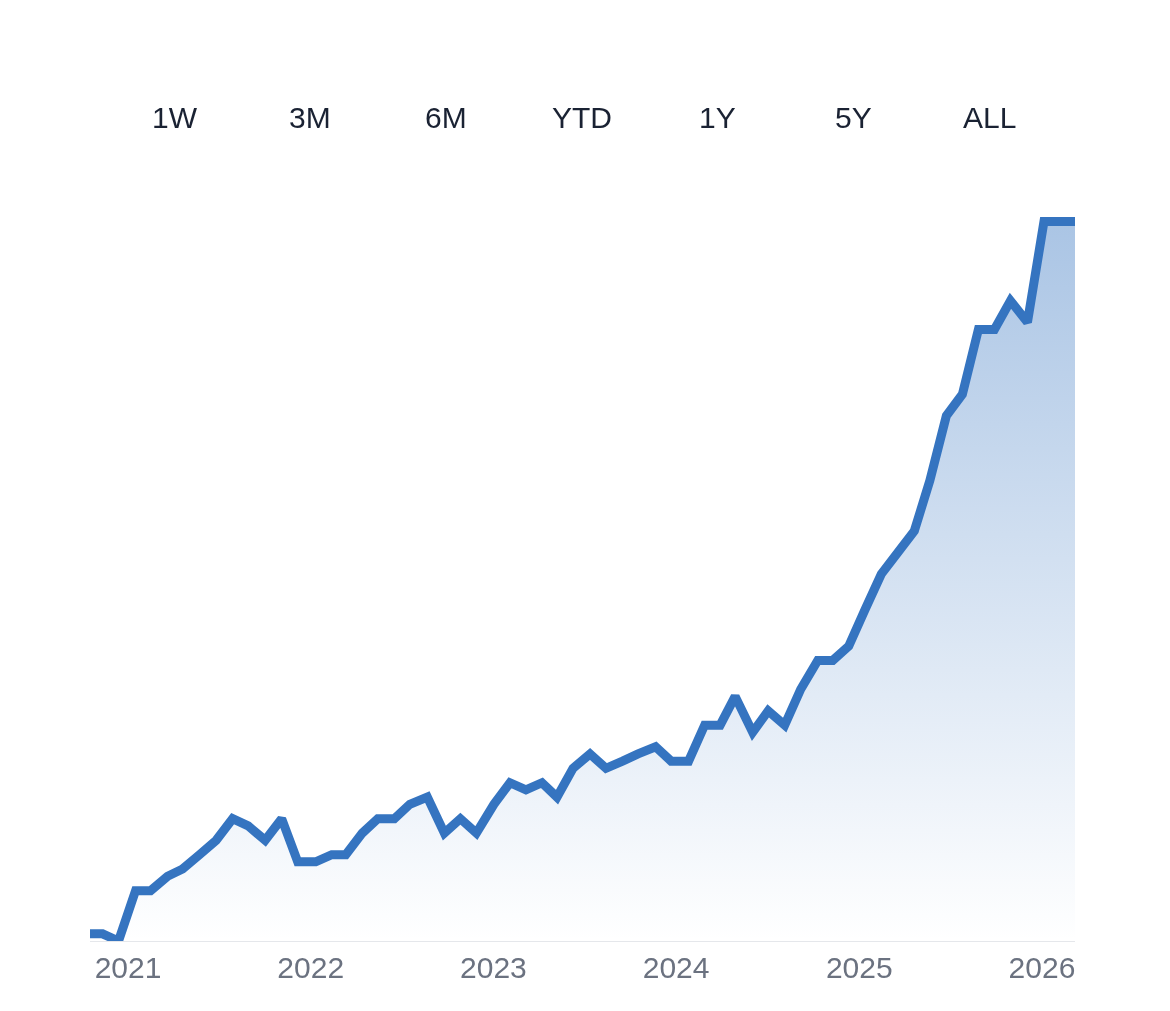 The width and height of the screenshot is (1170, 1011). What do you see at coordinates (175, 117) in the screenshot?
I see `text: 1W` at bounding box center [175, 117].